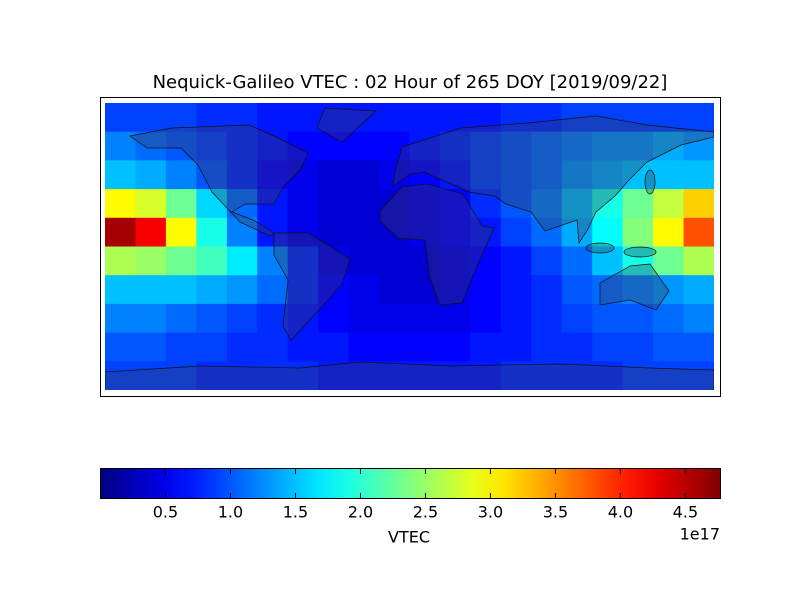  Describe the element at coordinates (346, 125) in the screenshot. I see `greenland` at that location.